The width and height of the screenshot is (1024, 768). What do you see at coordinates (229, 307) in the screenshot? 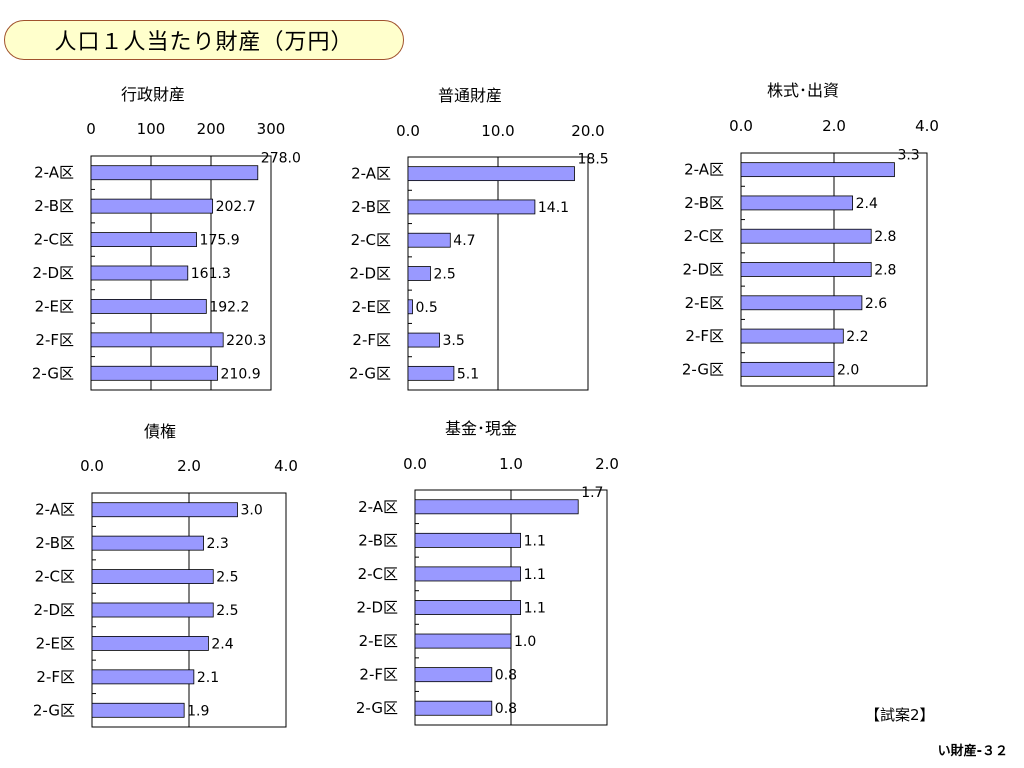
I see `data-label: 192.2` at bounding box center [229, 307].